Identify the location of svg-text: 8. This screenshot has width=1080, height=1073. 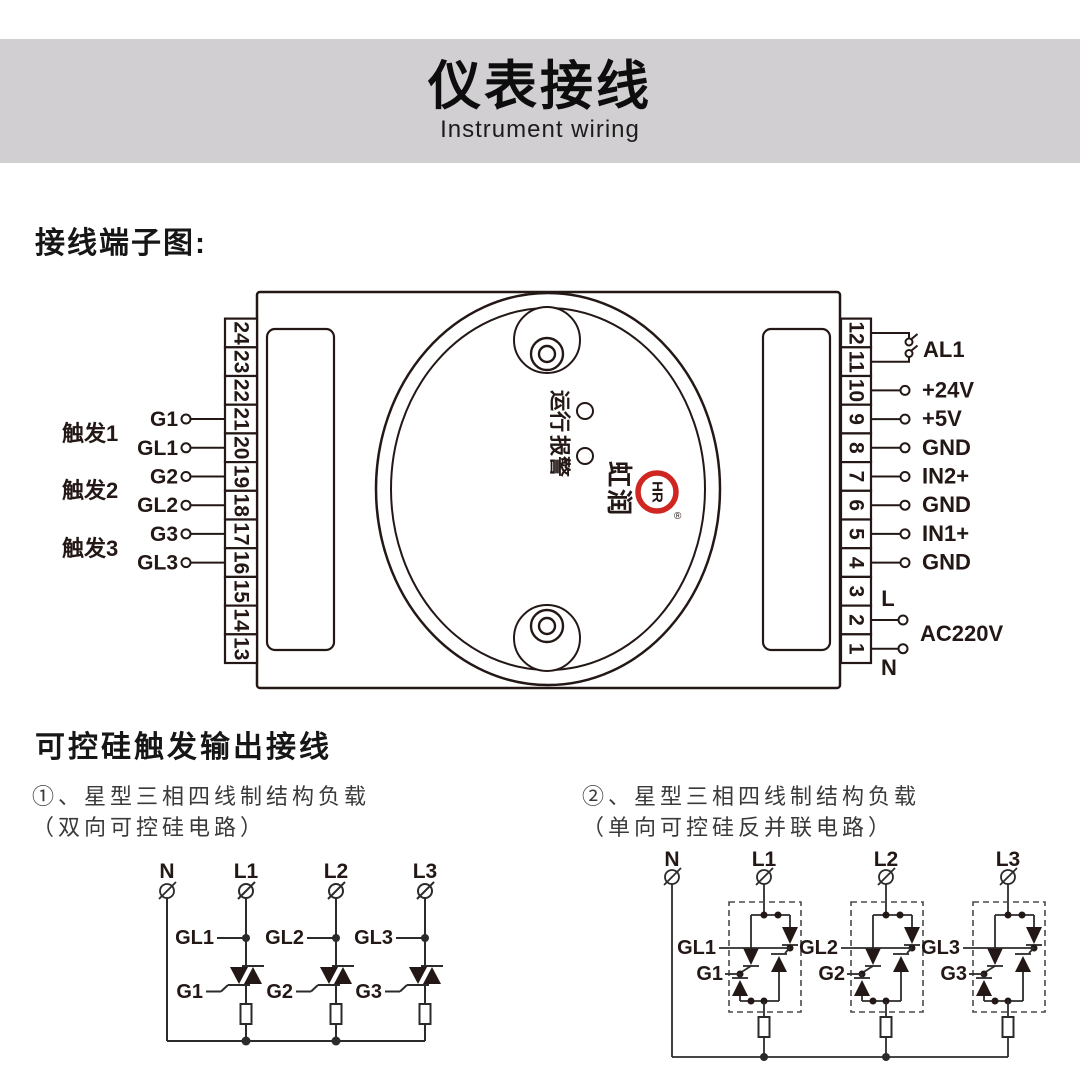
(856, 448).